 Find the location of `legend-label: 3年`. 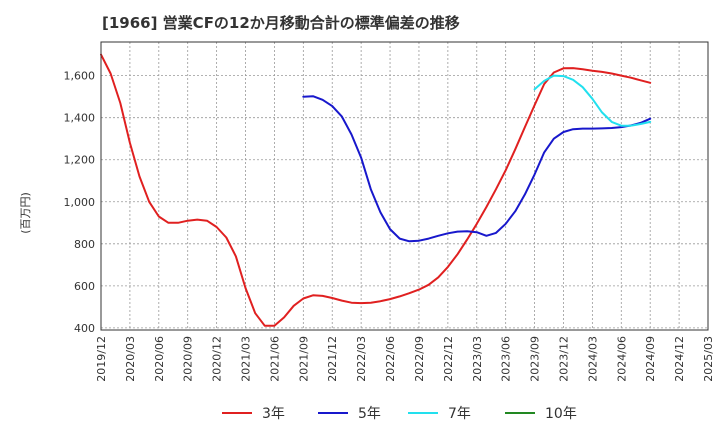

legend-label: 3年 is located at coordinates (273, 414).